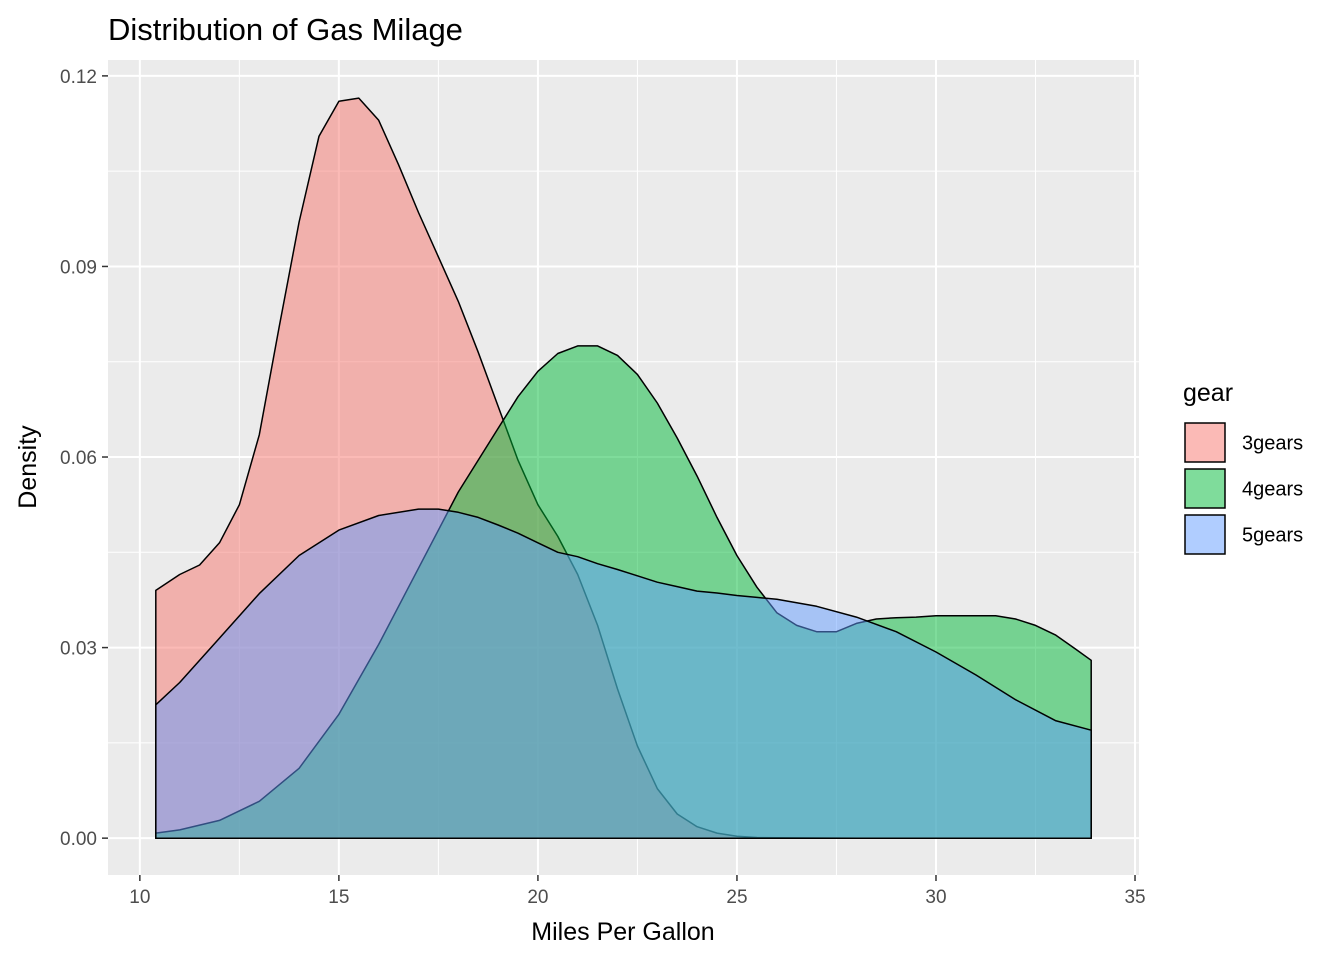  Describe the element at coordinates (736, 897) in the screenshot. I see `x-tick-label: 25` at that location.